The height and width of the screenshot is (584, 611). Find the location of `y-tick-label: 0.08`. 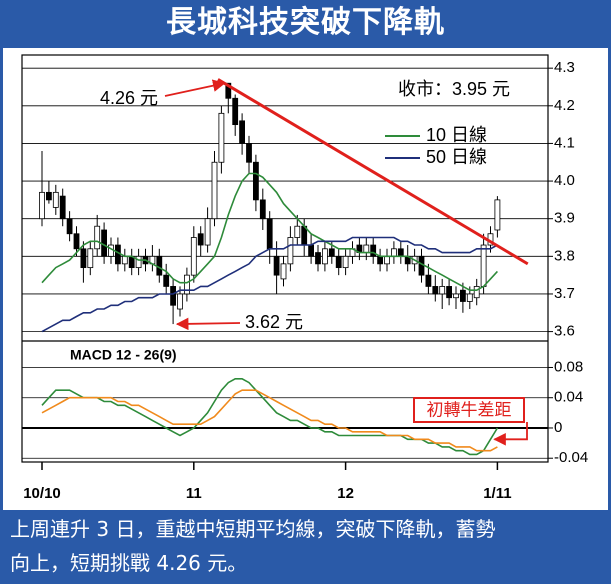

y-tick-label: 0.08 is located at coordinates (568, 366).